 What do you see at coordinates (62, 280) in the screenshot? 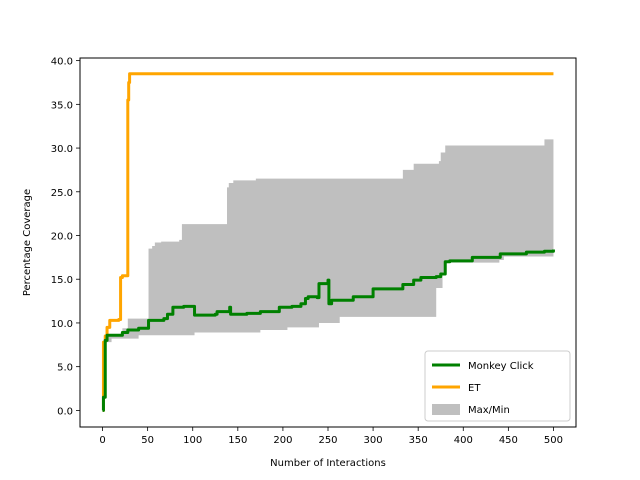
I see `y-tick-label: 15.0` at bounding box center [62, 280].